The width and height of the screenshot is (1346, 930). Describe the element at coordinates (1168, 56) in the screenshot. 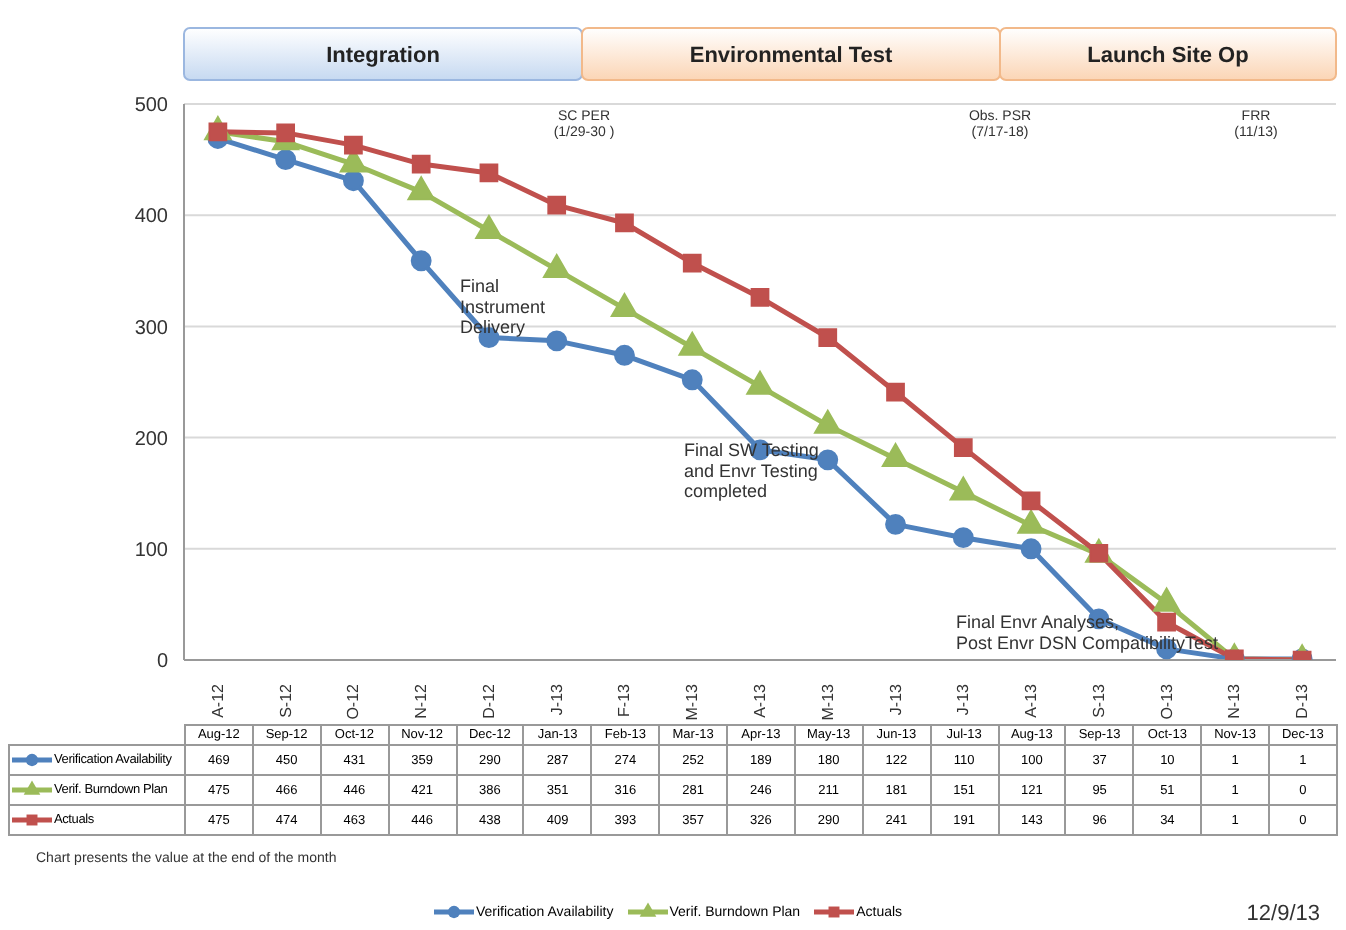

I see `text: Launch Site Op` at that location.